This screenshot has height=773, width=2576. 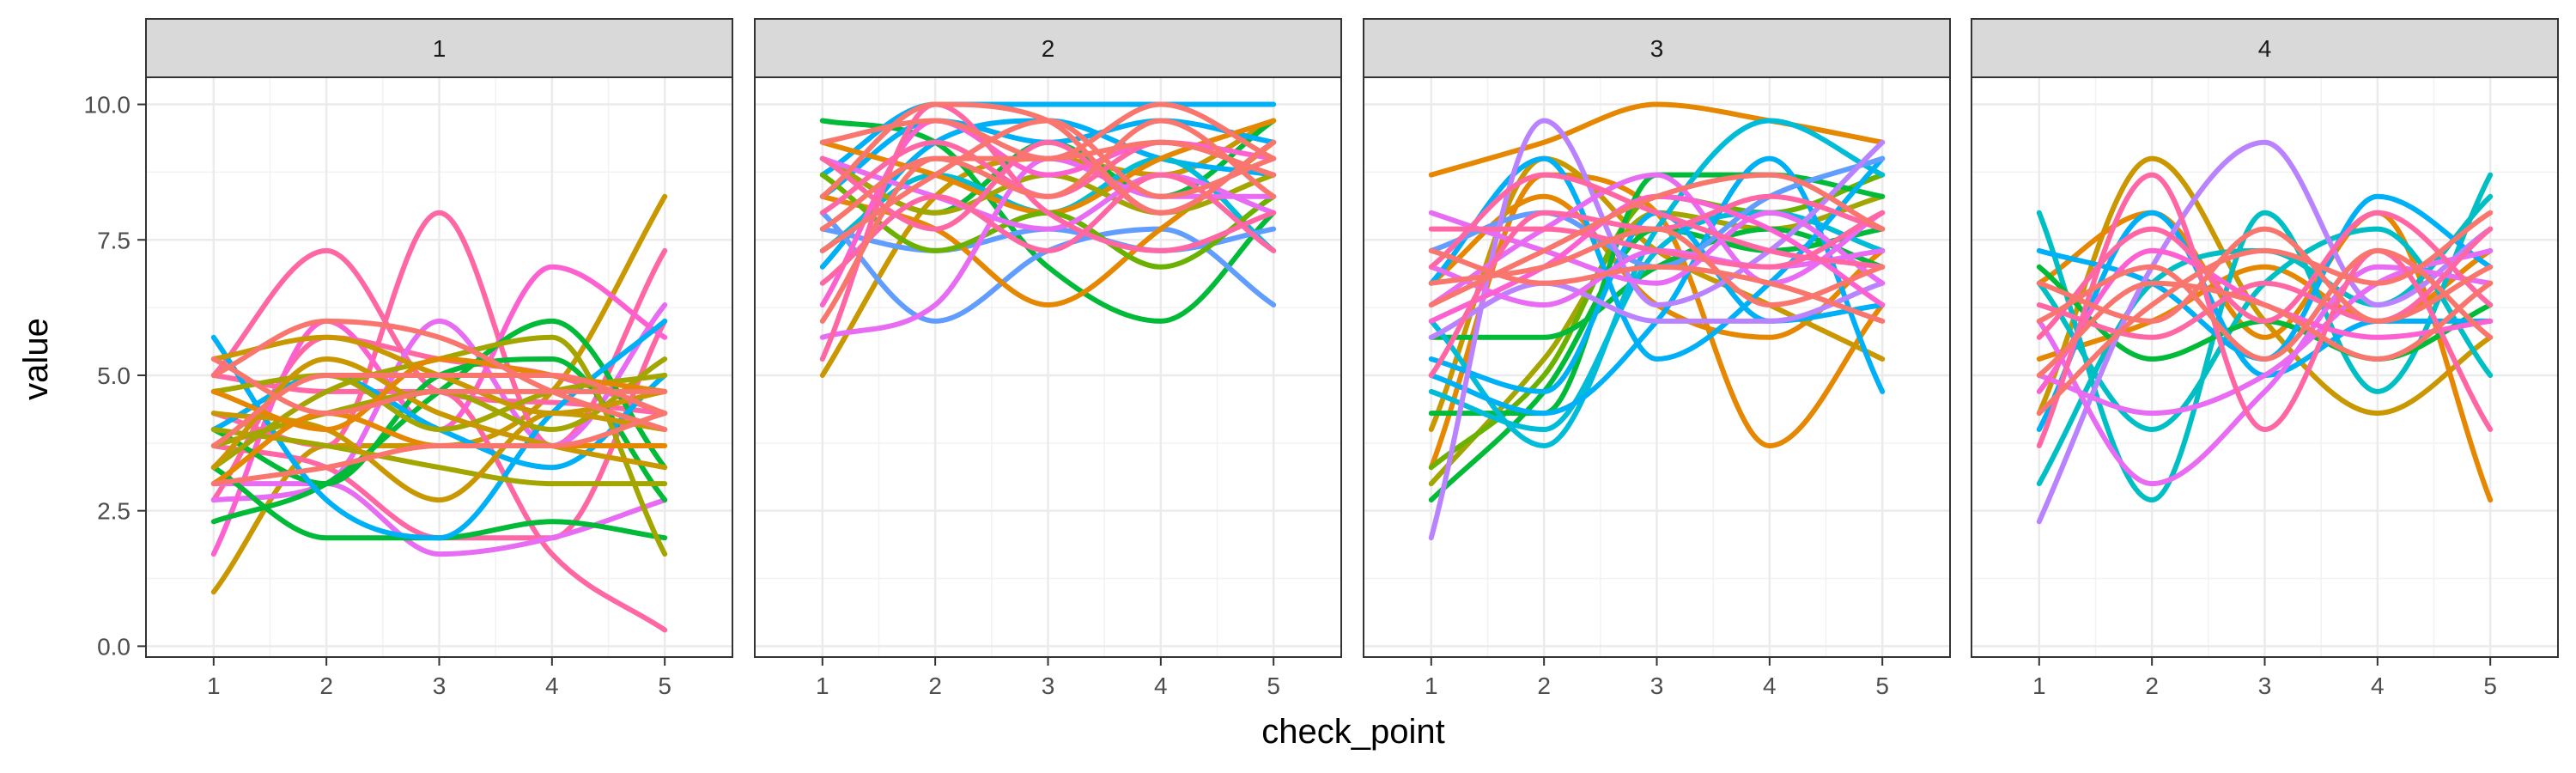 I want to click on facet-strip-label: 4, so click(x=2265, y=48).